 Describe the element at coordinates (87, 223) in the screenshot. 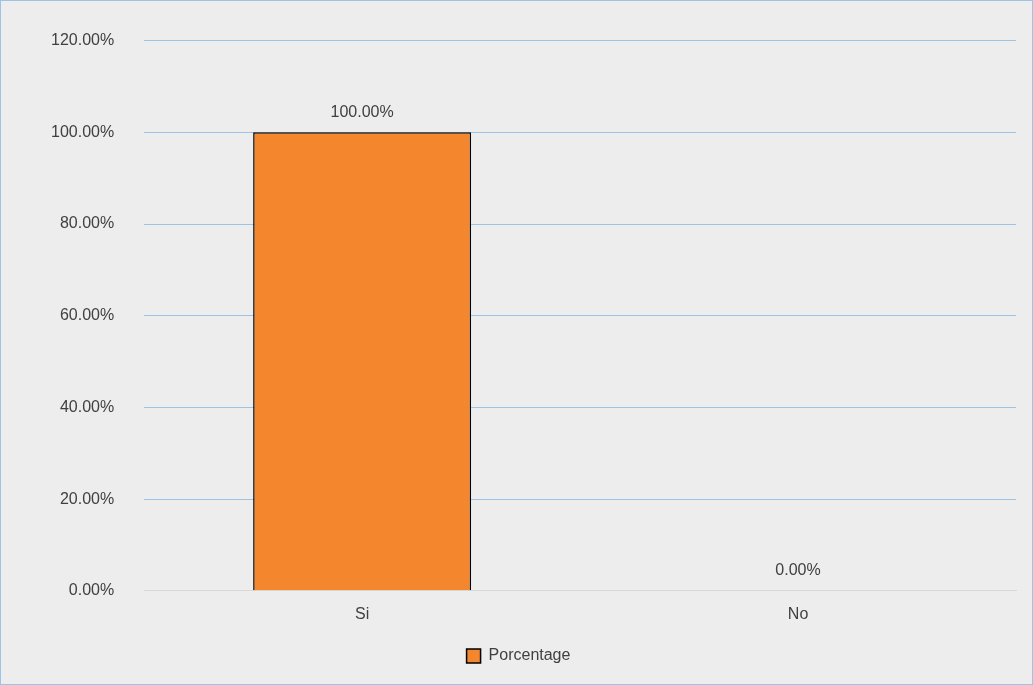

I see `y-tick-label: 80.00%` at that location.